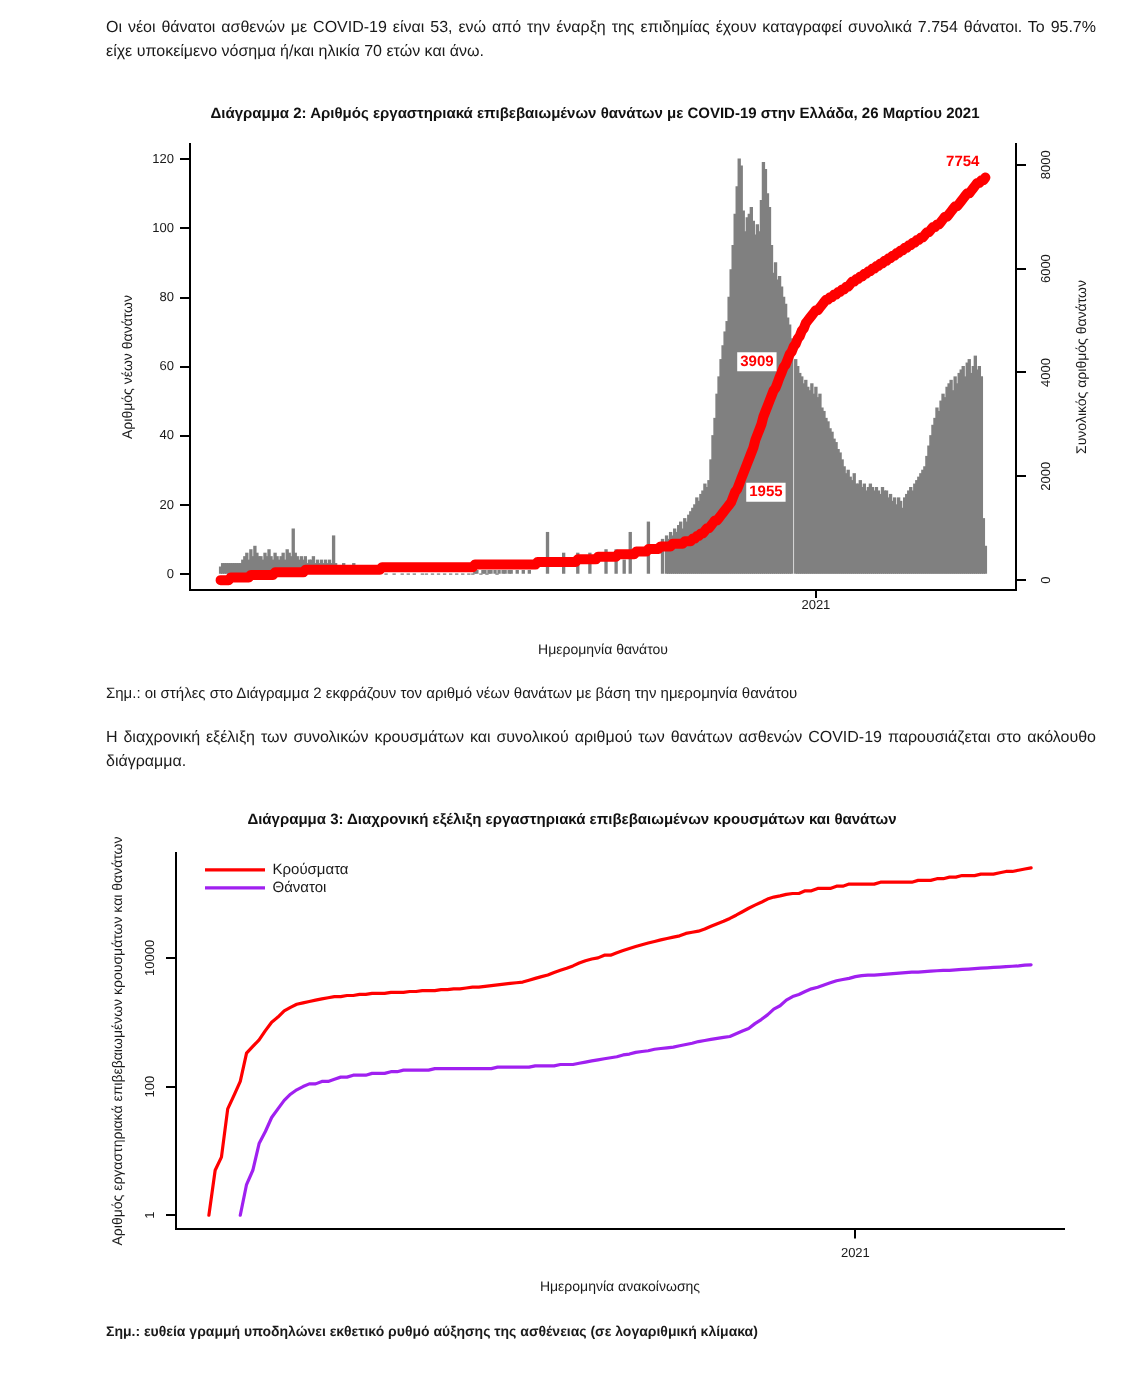 The height and width of the screenshot is (1380, 1134). What do you see at coordinates (601, 40) in the screenshot?
I see `text: Οι νέοι θάνατοι ασθενών με COVID-19 είναι 53, ενώ από την έναρξη της επιδημίας έχουν καταγραφεί συνολικά 7.754 θάνατοι. Το 95.7% είχε υποκείμενο νόσημα ή/και ηλικία 70 ετών και άνω.` at bounding box center [601, 40].